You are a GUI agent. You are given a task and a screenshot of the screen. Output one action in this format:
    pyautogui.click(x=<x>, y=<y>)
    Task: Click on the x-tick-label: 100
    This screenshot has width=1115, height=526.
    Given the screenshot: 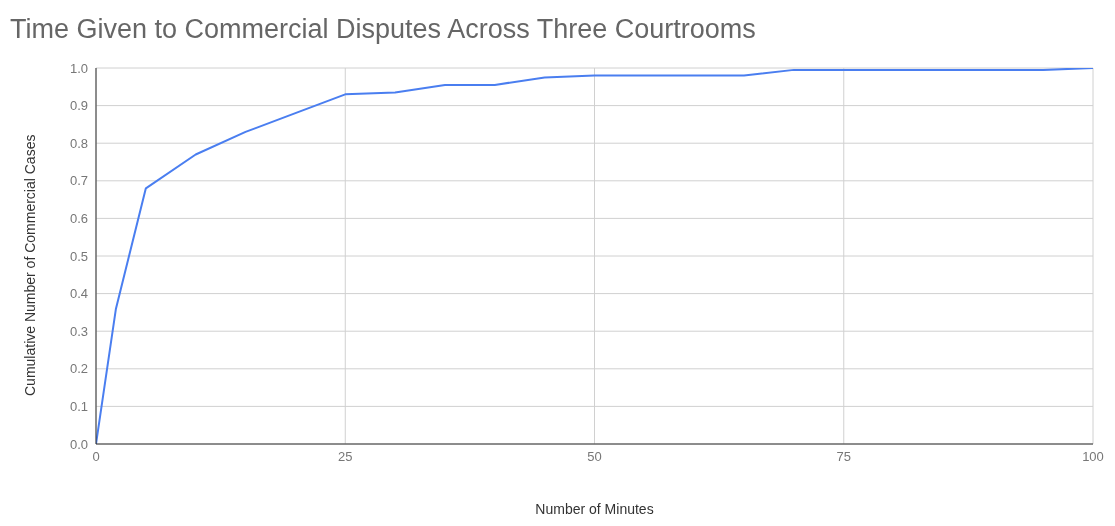 What is the action you would take?
    pyautogui.click(x=1093, y=457)
    